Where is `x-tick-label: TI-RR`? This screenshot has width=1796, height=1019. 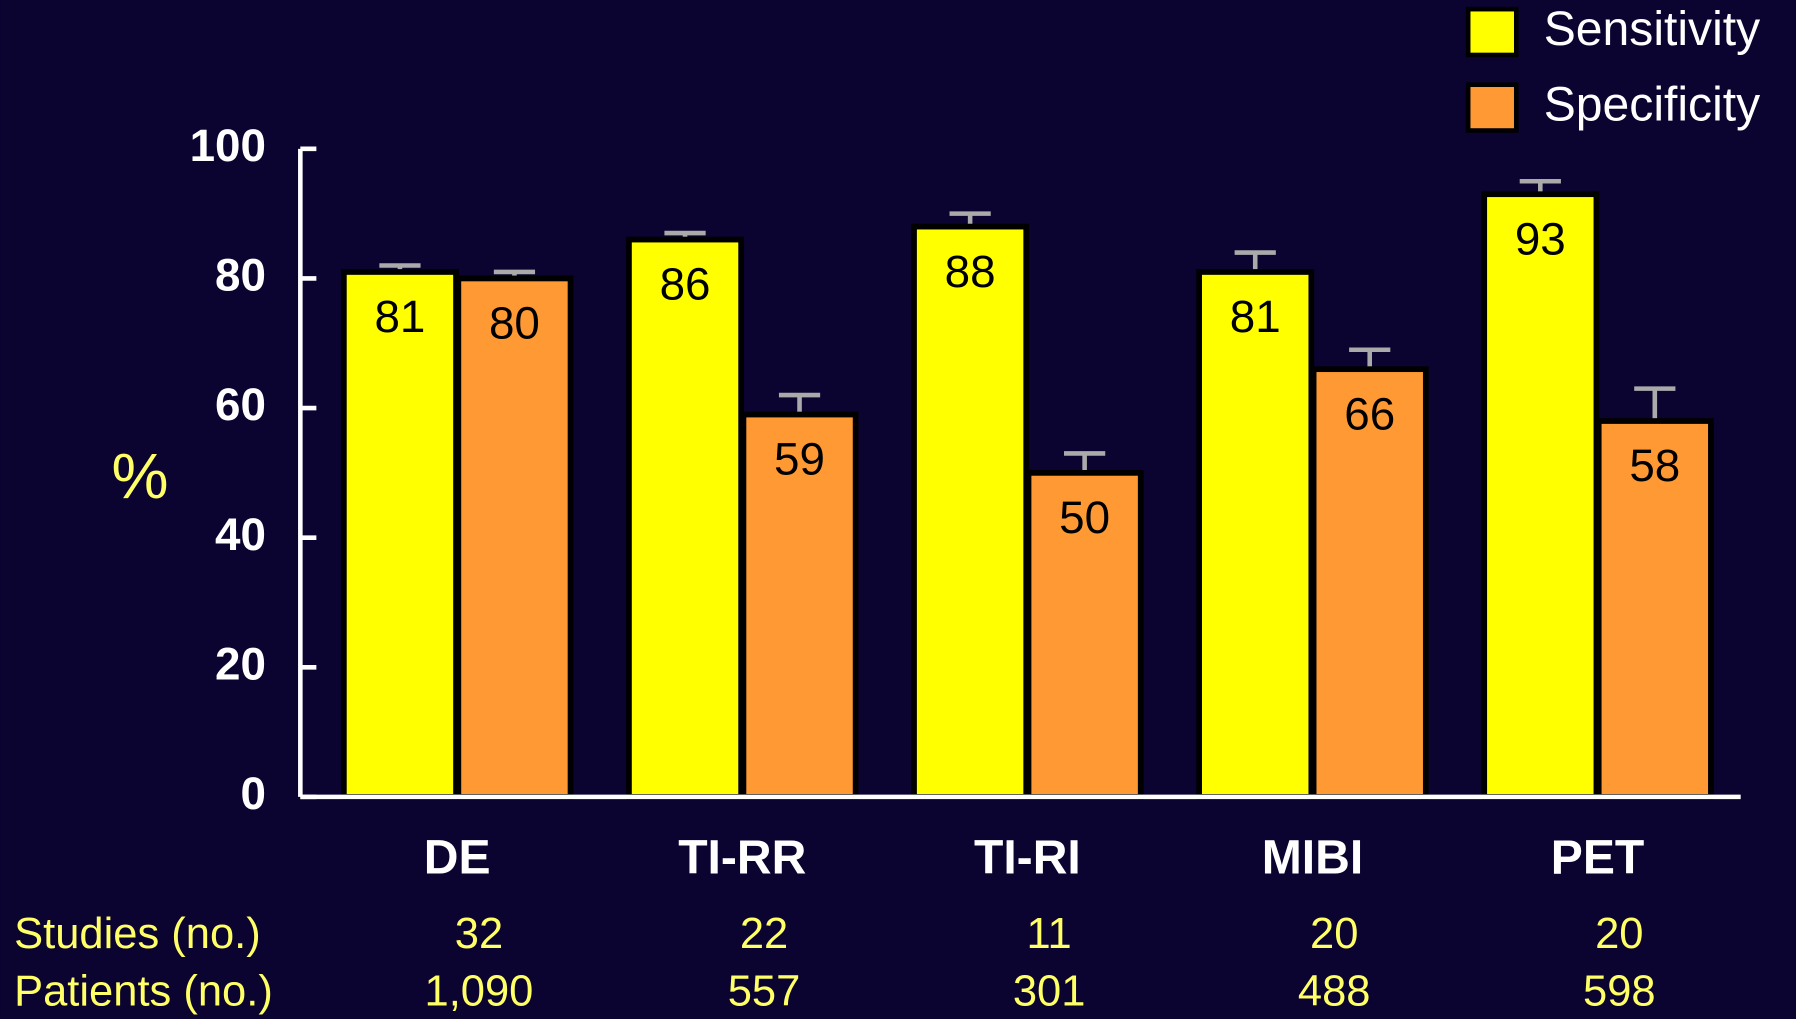 x-tick-label: TI-RR is located at coordinates (742, 858).